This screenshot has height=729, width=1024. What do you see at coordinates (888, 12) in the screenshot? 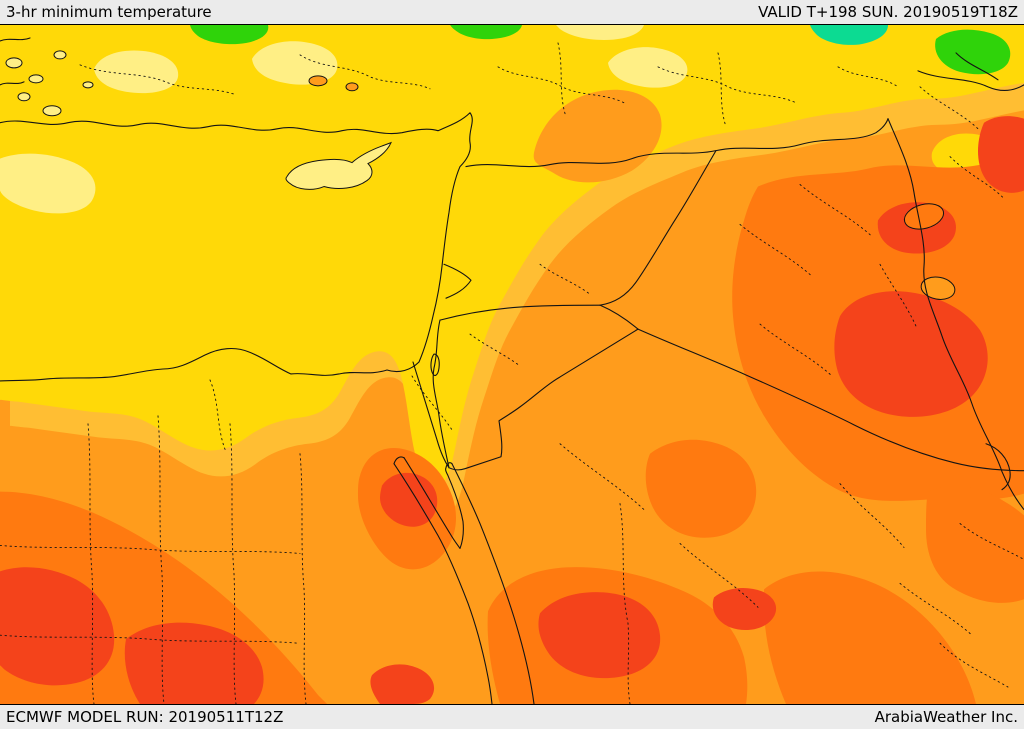
I see `valid-time-label: VALID T+198 SUN. 20190519T18Z` at bounding box center [888, 12].